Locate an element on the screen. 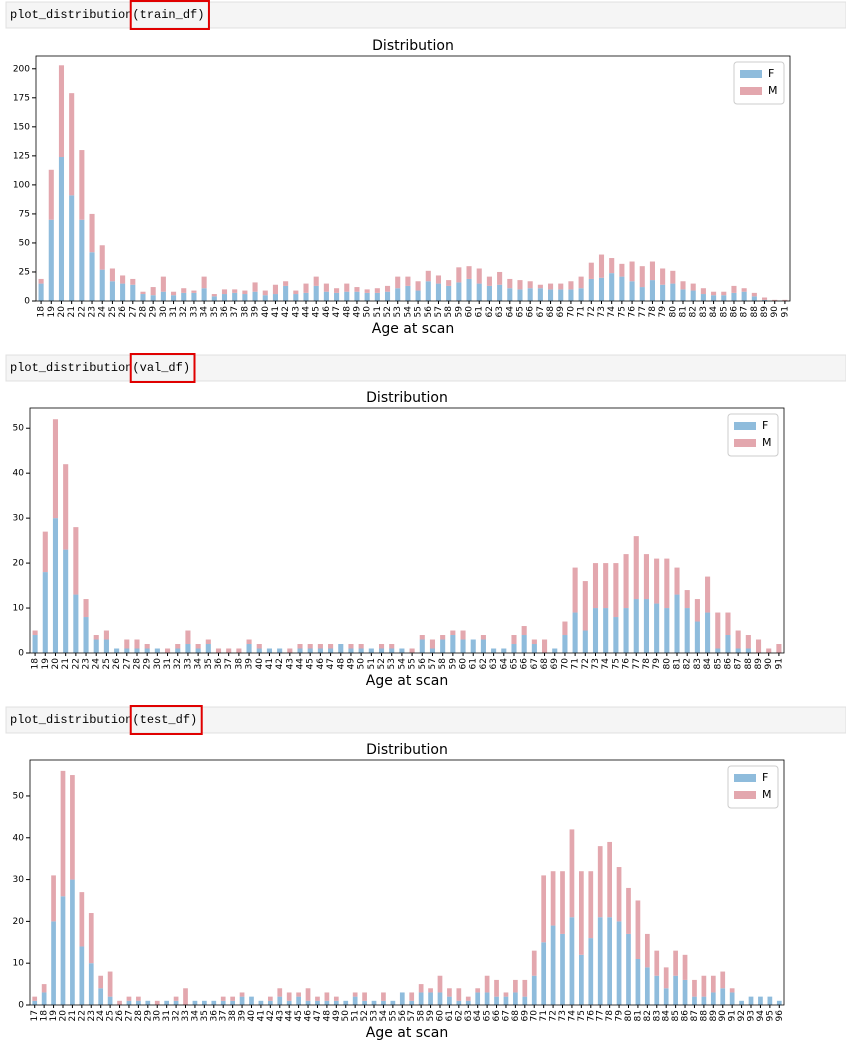  x-tick-label: 38 is located at coordinates (233, 1016).